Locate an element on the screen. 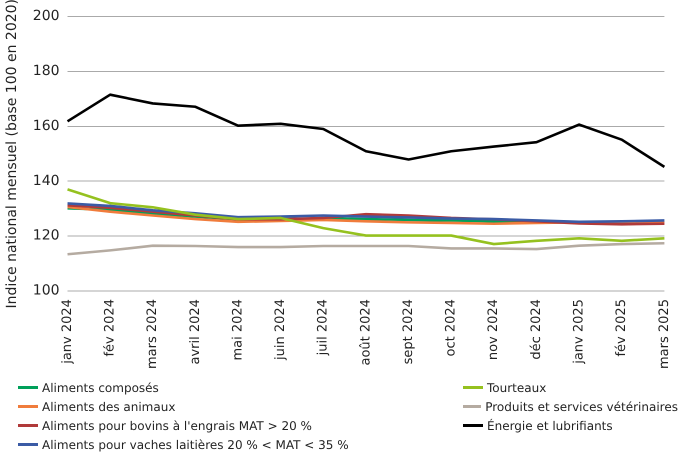 Image resolution: width=683 pixels, height=456 pixels. y-tick-label: 180 is located at coordinates (46, 70).